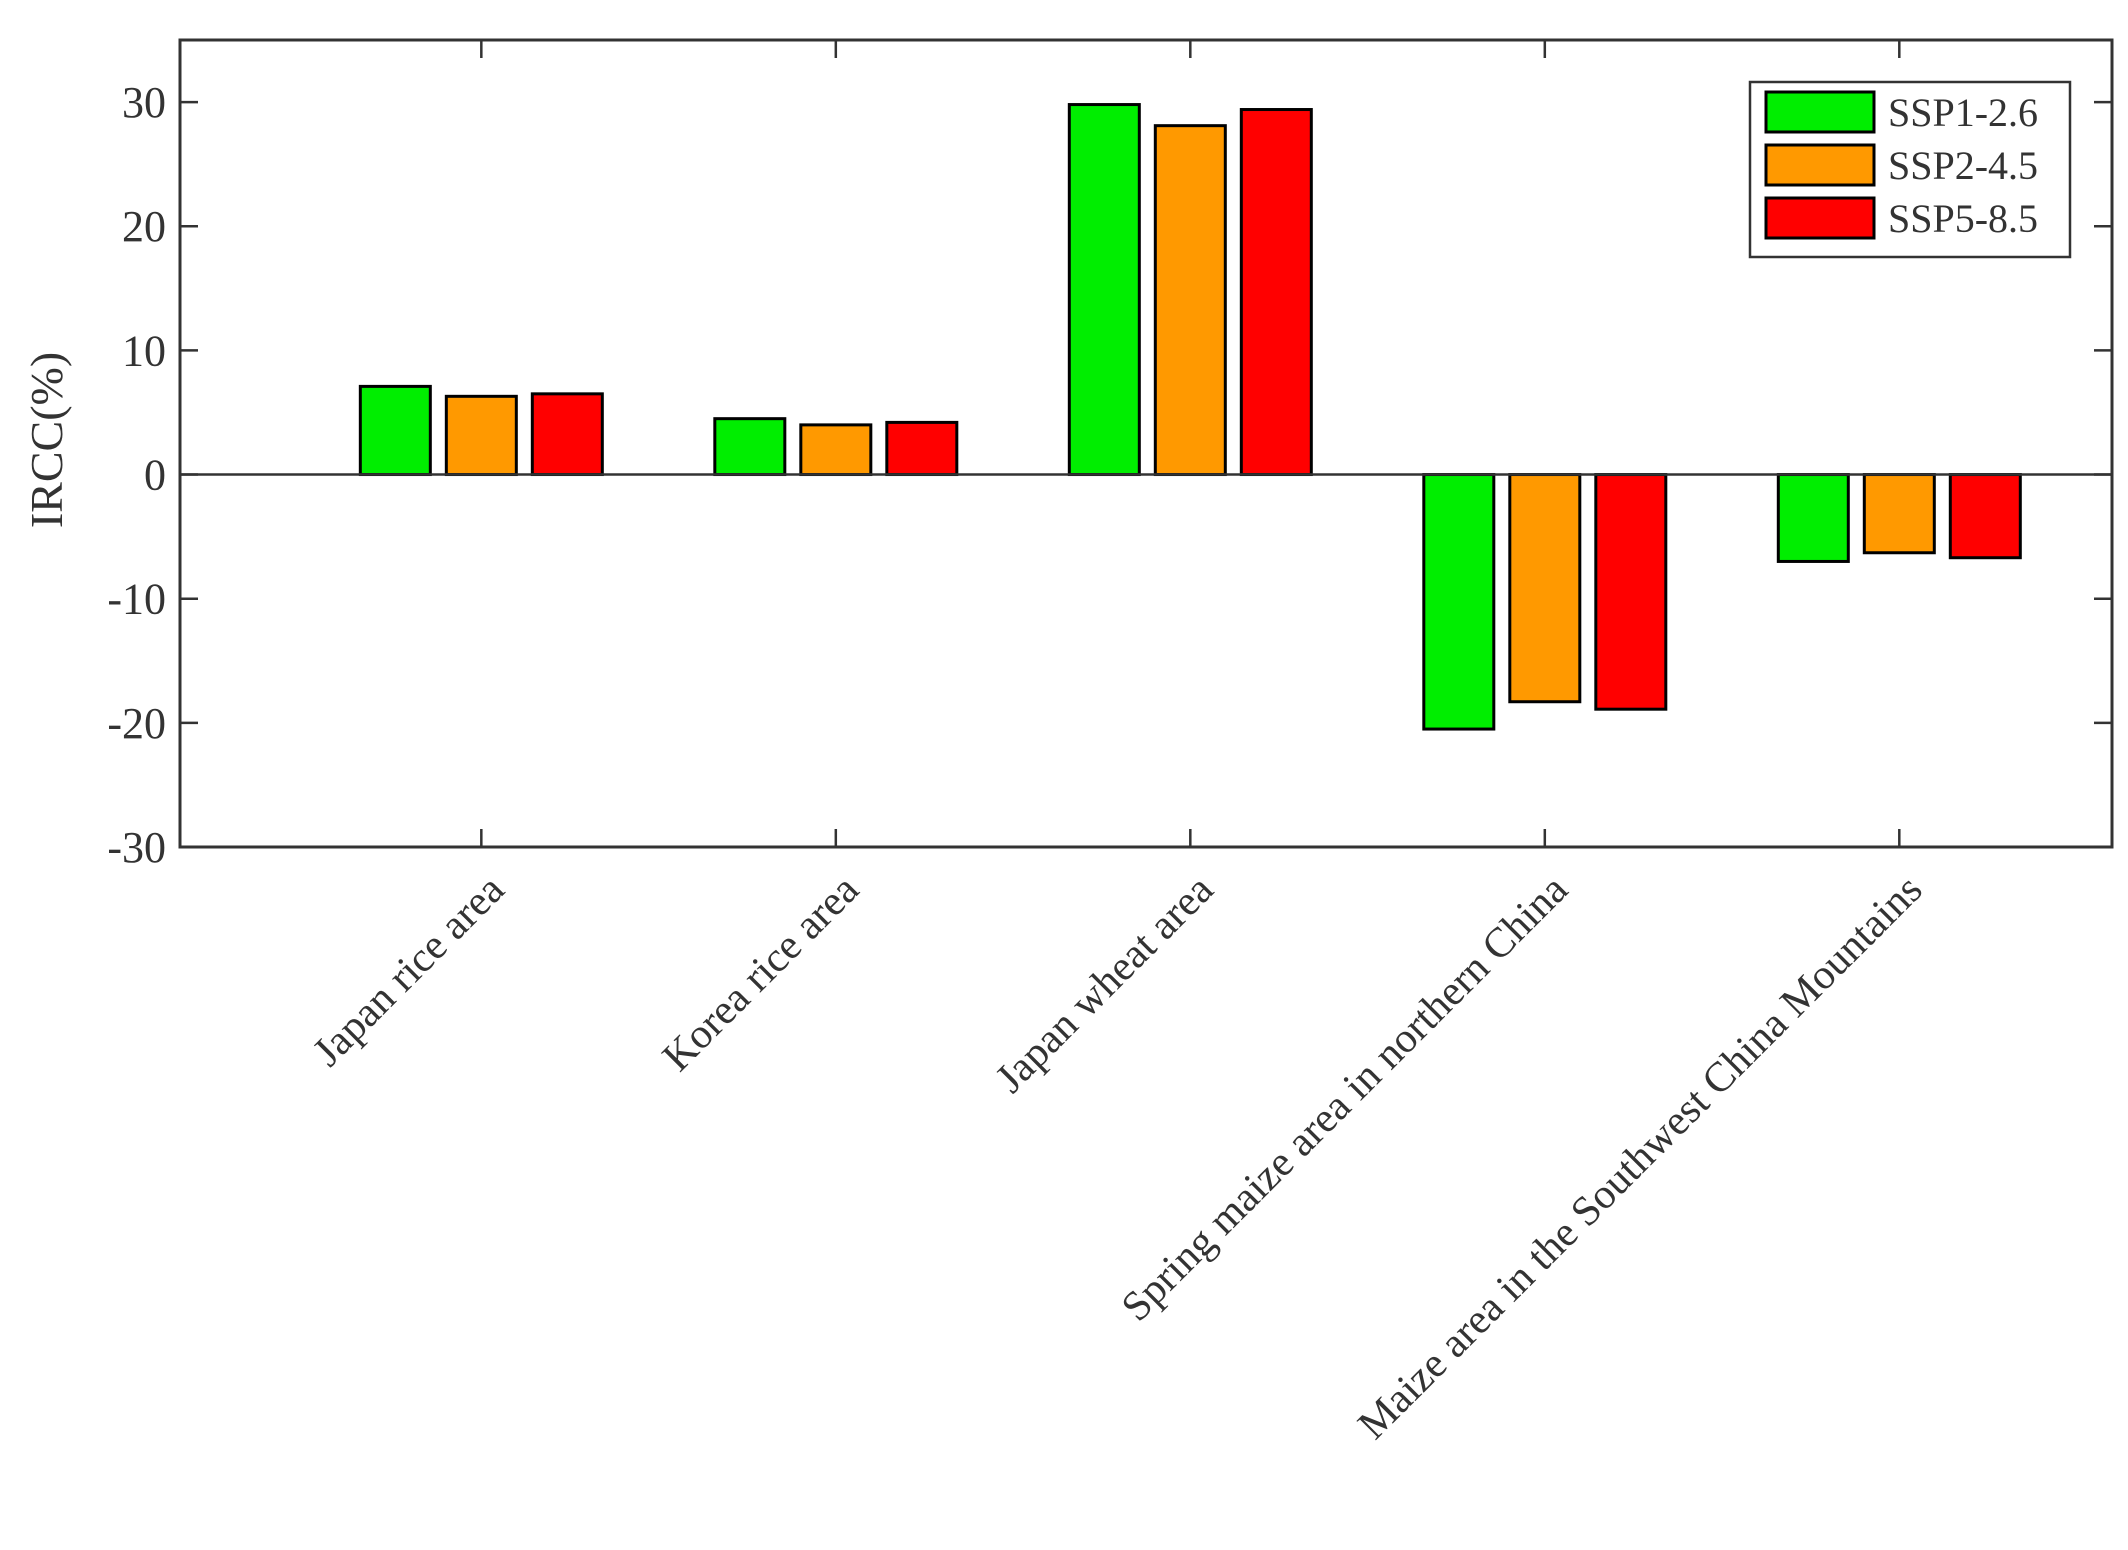  What do you see at coordinates (1963, 112) in the screenshot?
I see `legend-label: SSP1-2.6` at bounding box center [1963, 112].